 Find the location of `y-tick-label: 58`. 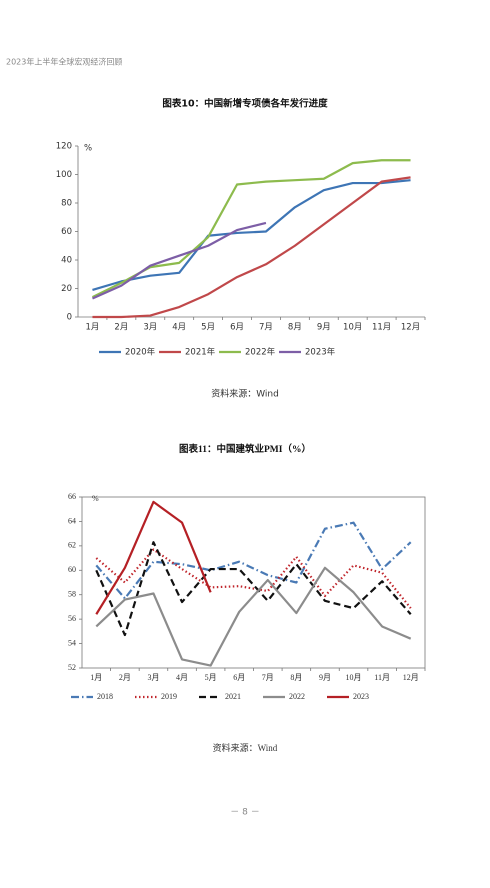

y-tick-label: 58 is located at coordinates (72, 594).